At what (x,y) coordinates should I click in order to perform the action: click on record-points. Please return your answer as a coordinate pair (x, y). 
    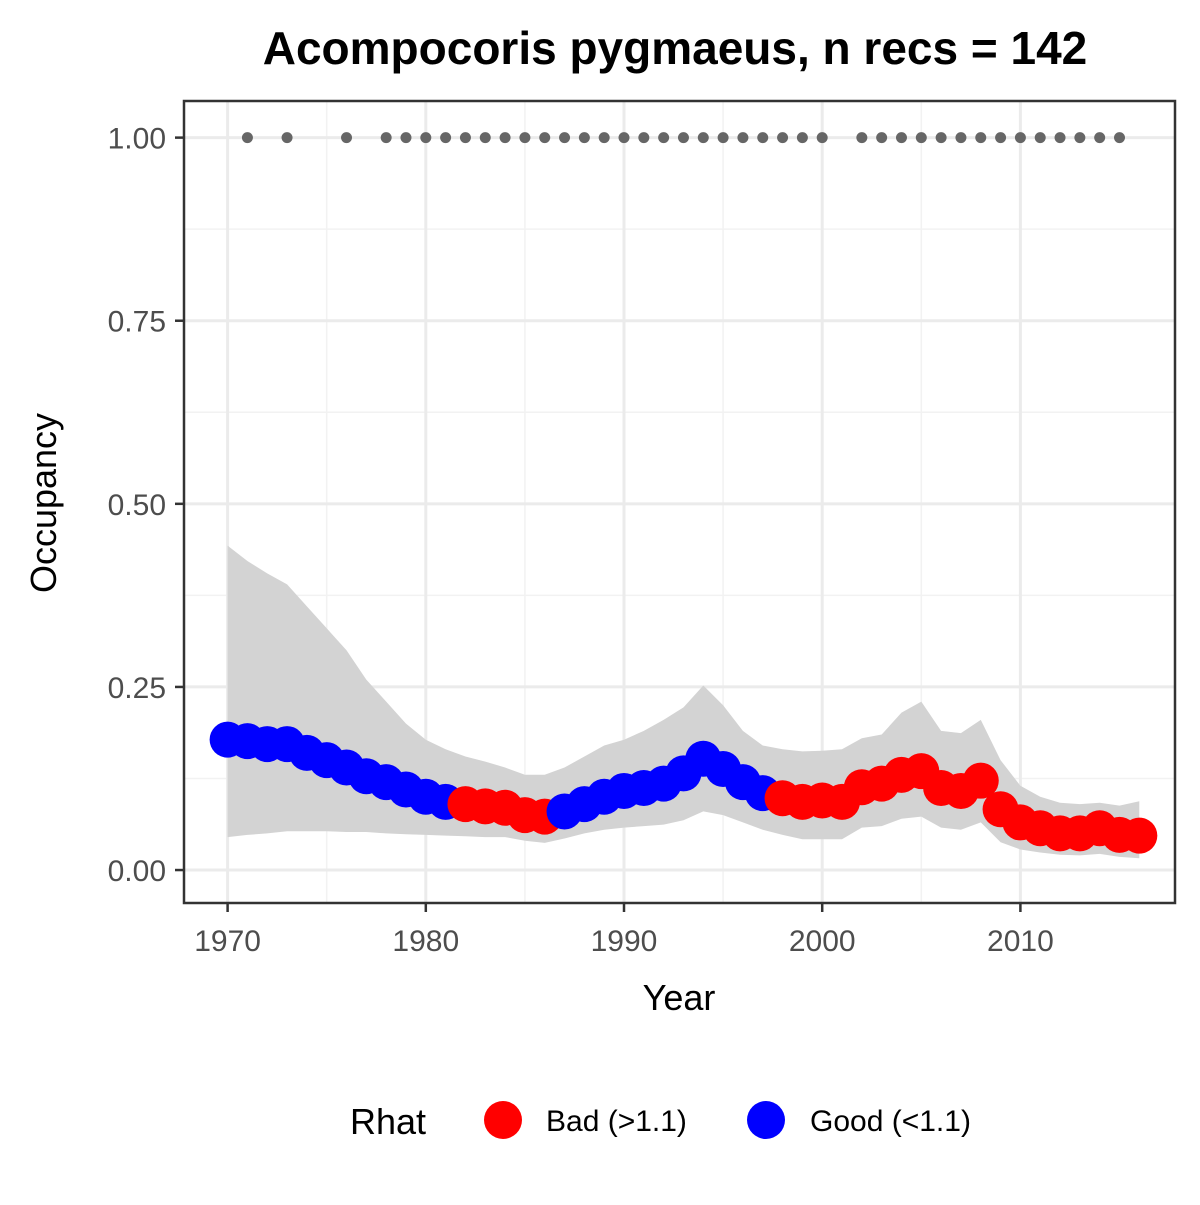
    Looking at the image, I should click on (683, 138).